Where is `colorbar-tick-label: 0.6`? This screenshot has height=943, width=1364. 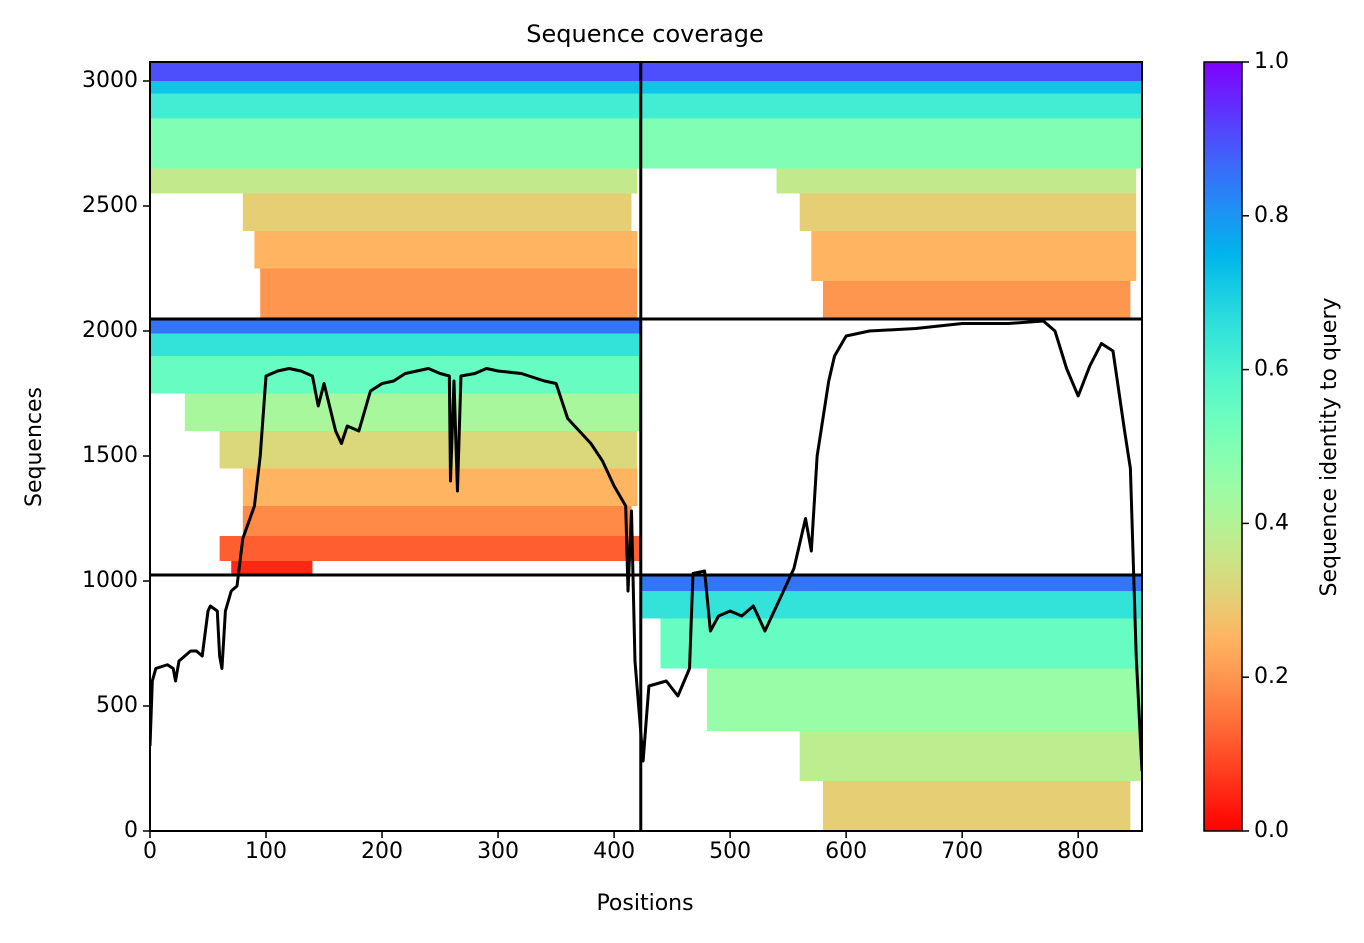 colorbar-tick-label: 0.6 is located at coordinates (1271, 369).